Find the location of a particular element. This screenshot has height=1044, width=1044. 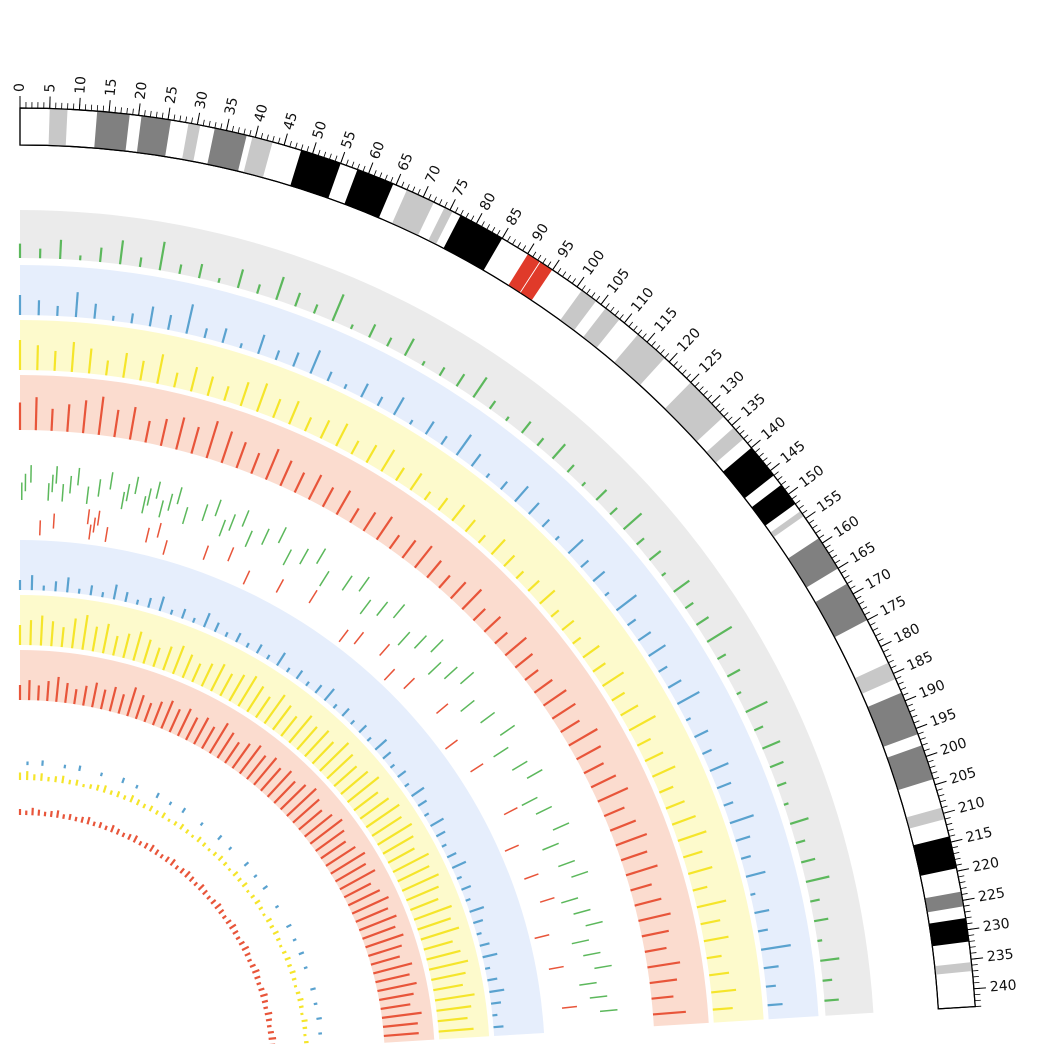

tick-label: 210 is located at coordinates (972, 805).